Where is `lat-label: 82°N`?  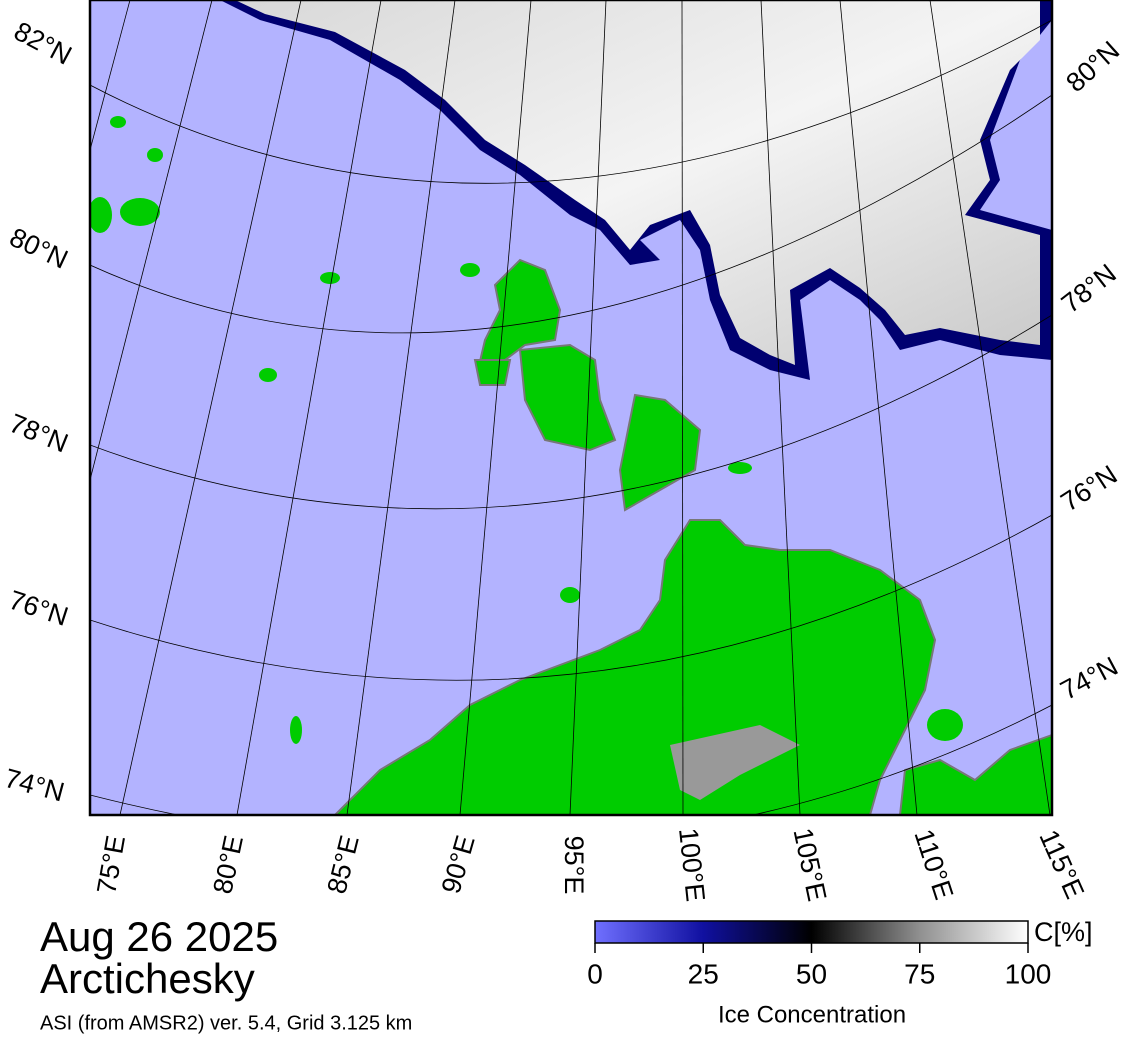 lat-label: 82°N is located at coordinates (42, 43).